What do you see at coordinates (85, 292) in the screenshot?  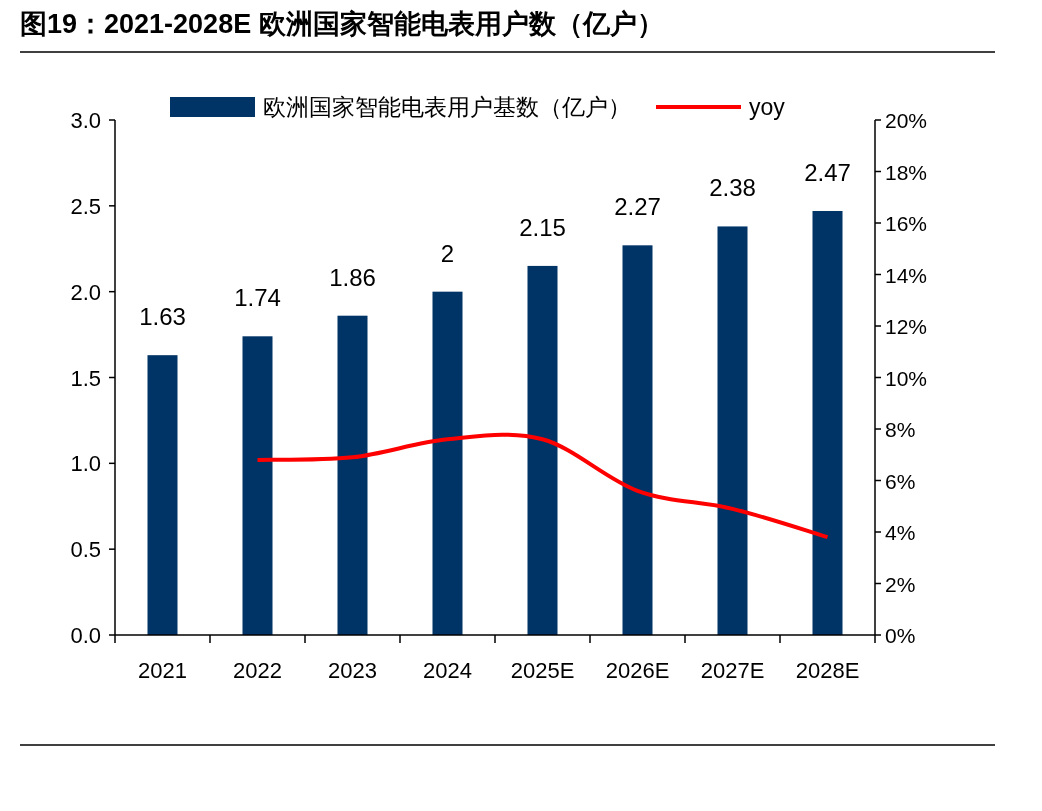 I see `y-tick-label: 2.0` at bounding box center [85, 292].